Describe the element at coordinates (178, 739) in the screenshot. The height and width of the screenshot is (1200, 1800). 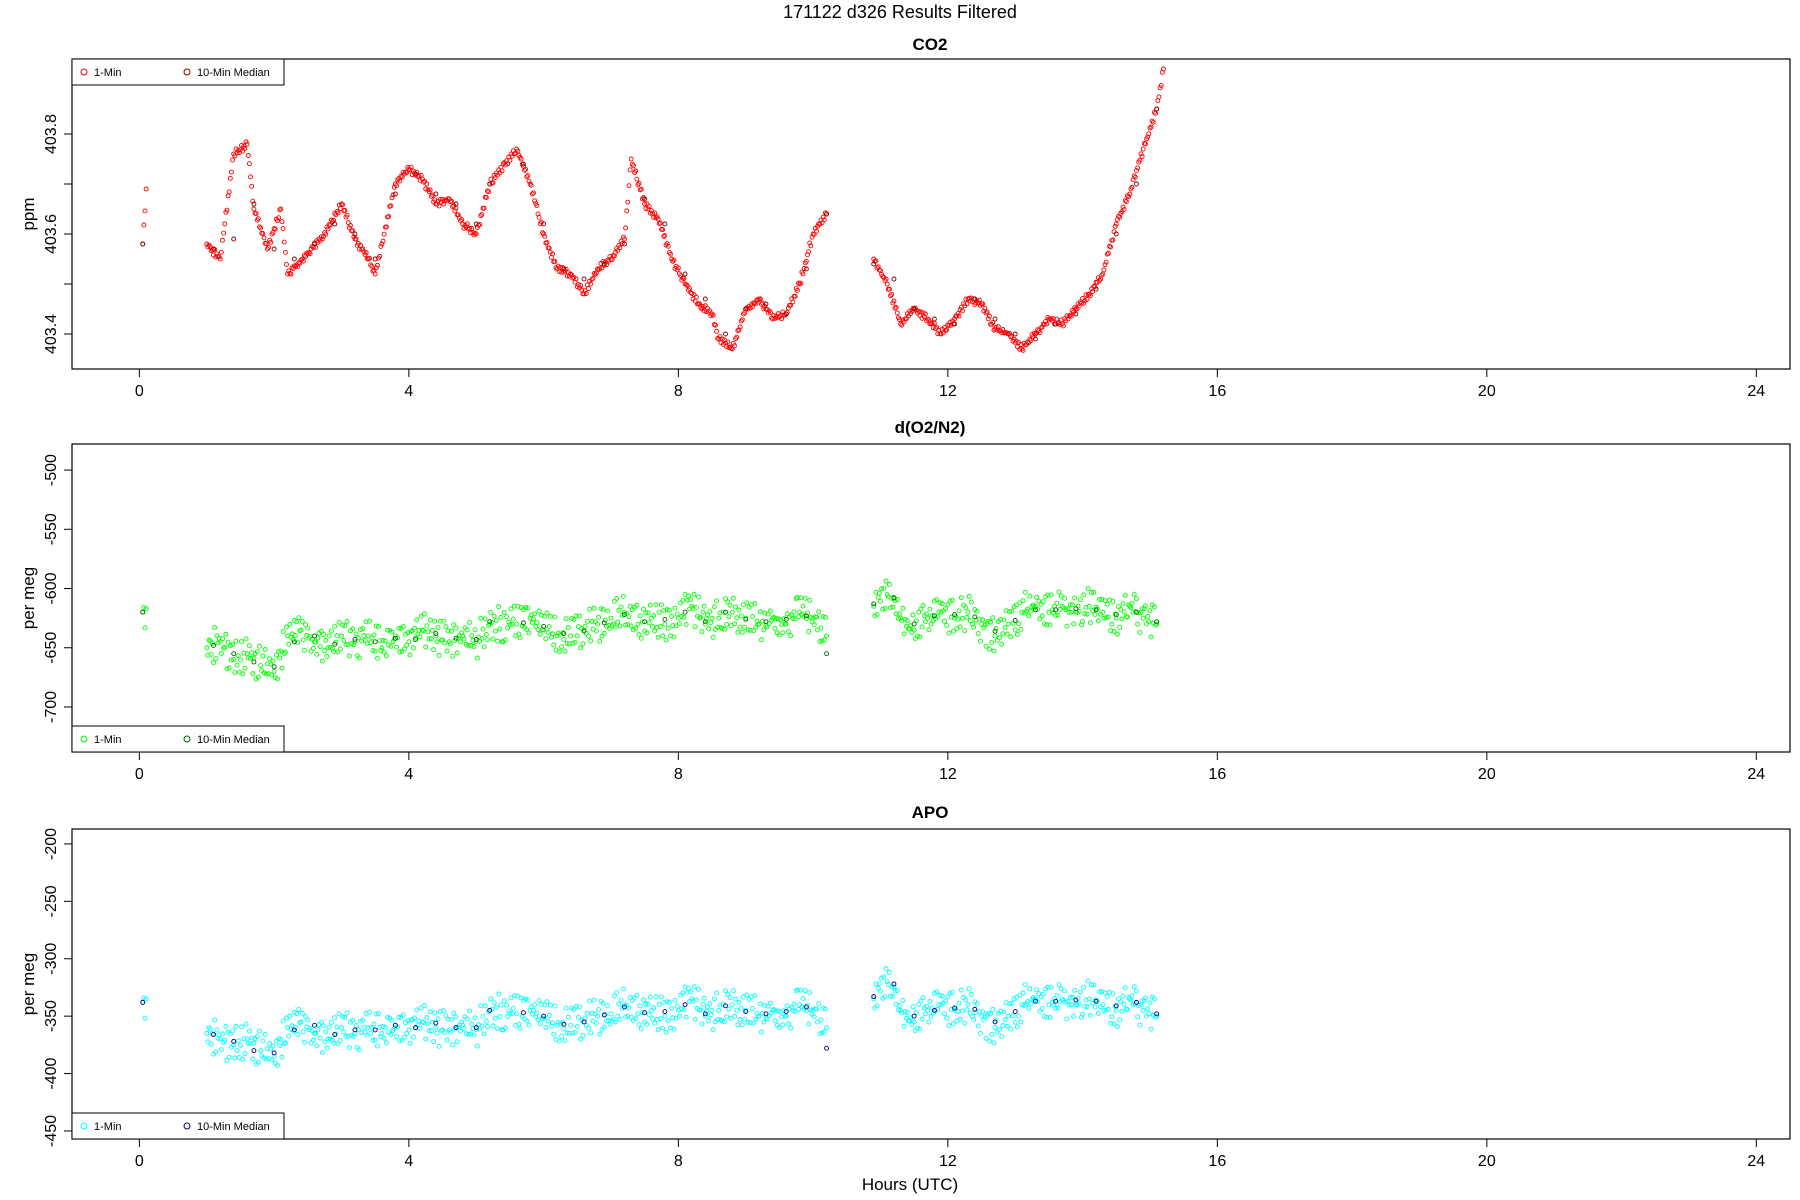
I see `legend-do2n2: 1-Min 10-Min Median` at that location.